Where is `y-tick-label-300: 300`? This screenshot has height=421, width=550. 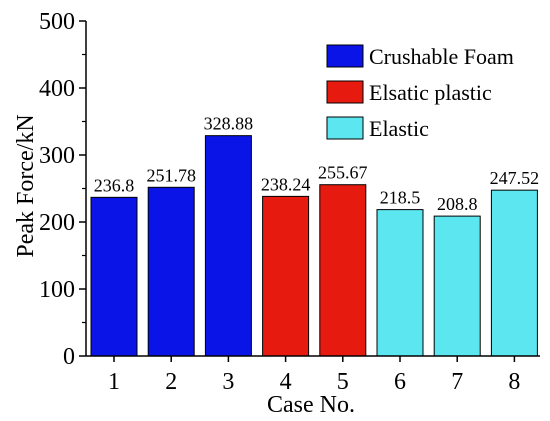
y-tick-label-300: 300 is located at coordinates (57, 156).